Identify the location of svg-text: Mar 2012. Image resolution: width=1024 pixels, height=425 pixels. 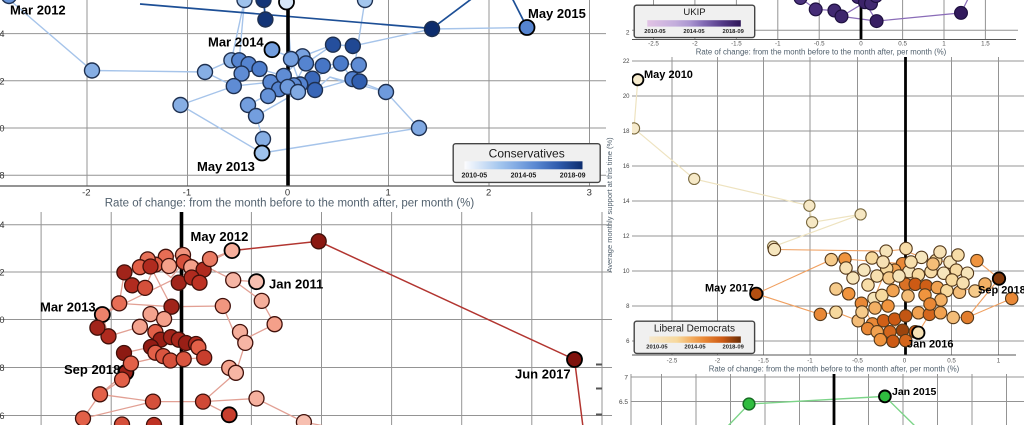
(38, 10).